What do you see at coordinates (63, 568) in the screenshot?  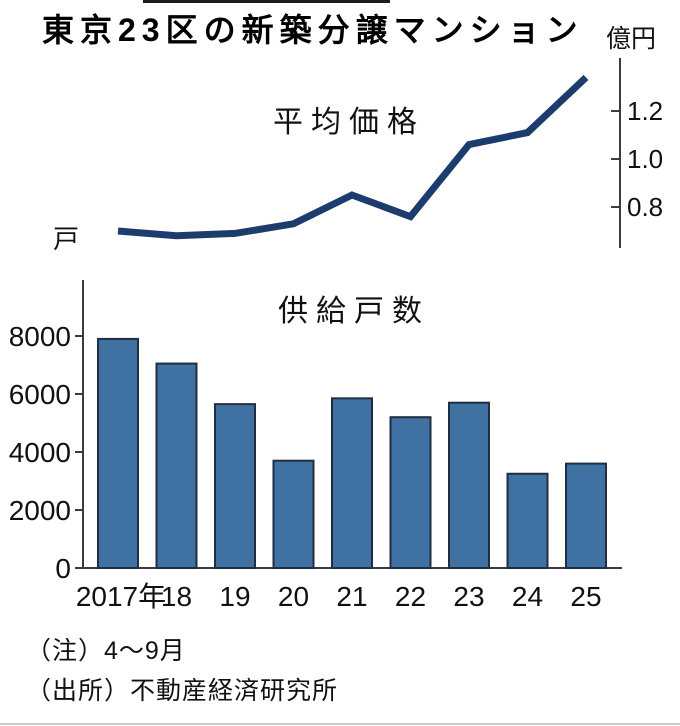 I see `supply-y-tick-label: 0` at bounding box center [63, 568].